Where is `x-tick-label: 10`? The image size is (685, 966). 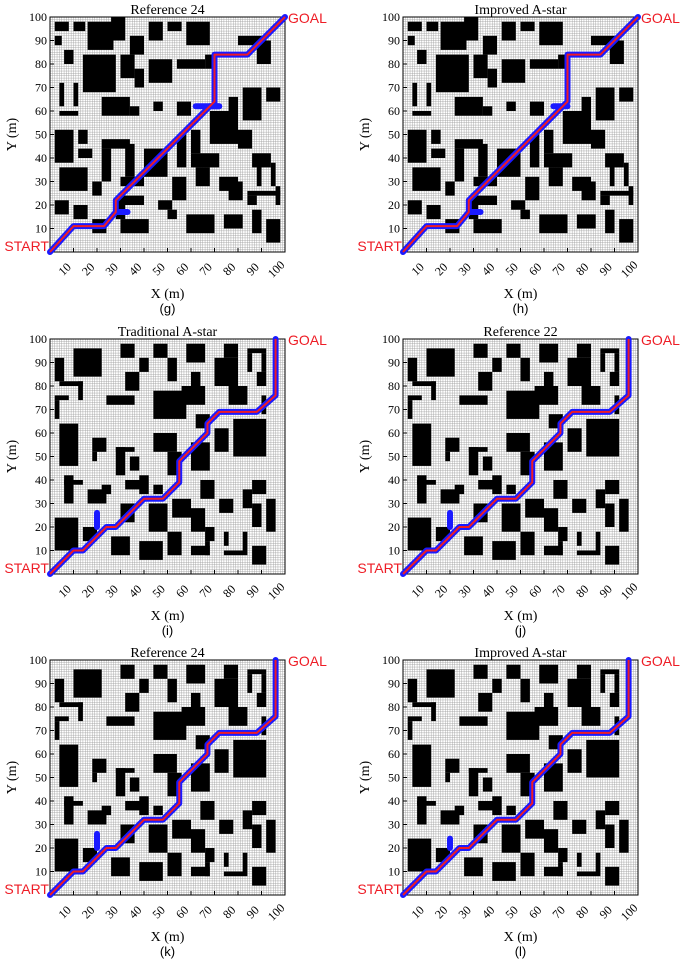
x-tick-label: 10 is located at coordinates (64, 269).